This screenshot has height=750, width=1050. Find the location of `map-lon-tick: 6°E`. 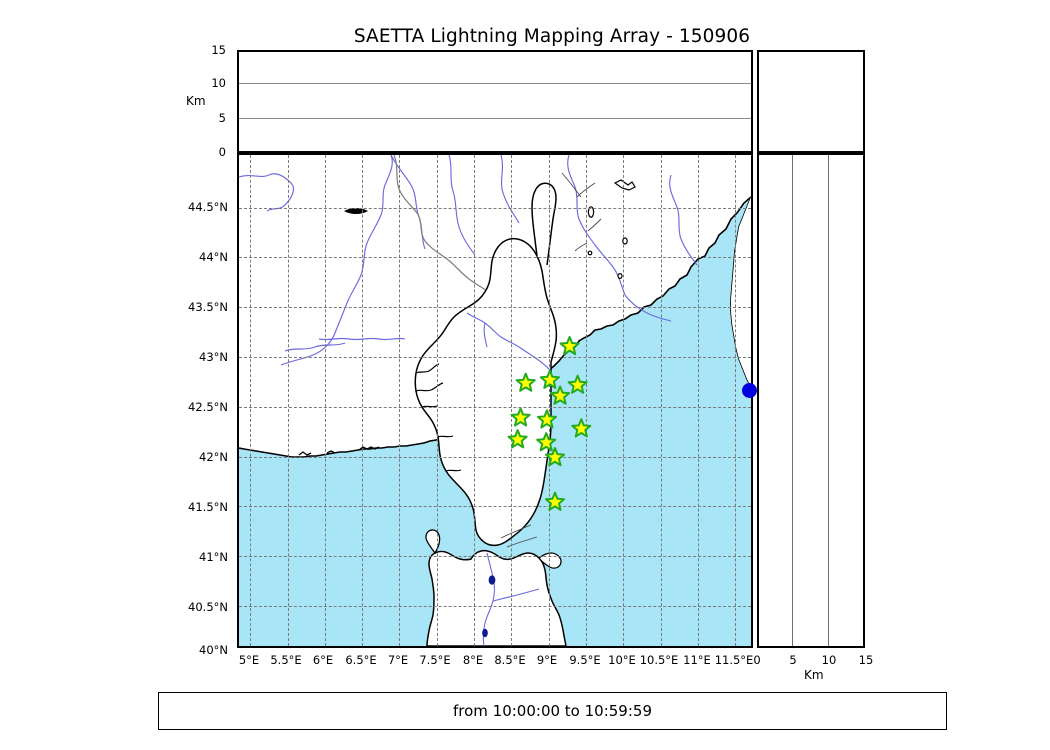

map-lon-tick: 6°E is located at coordinates (323, 660).